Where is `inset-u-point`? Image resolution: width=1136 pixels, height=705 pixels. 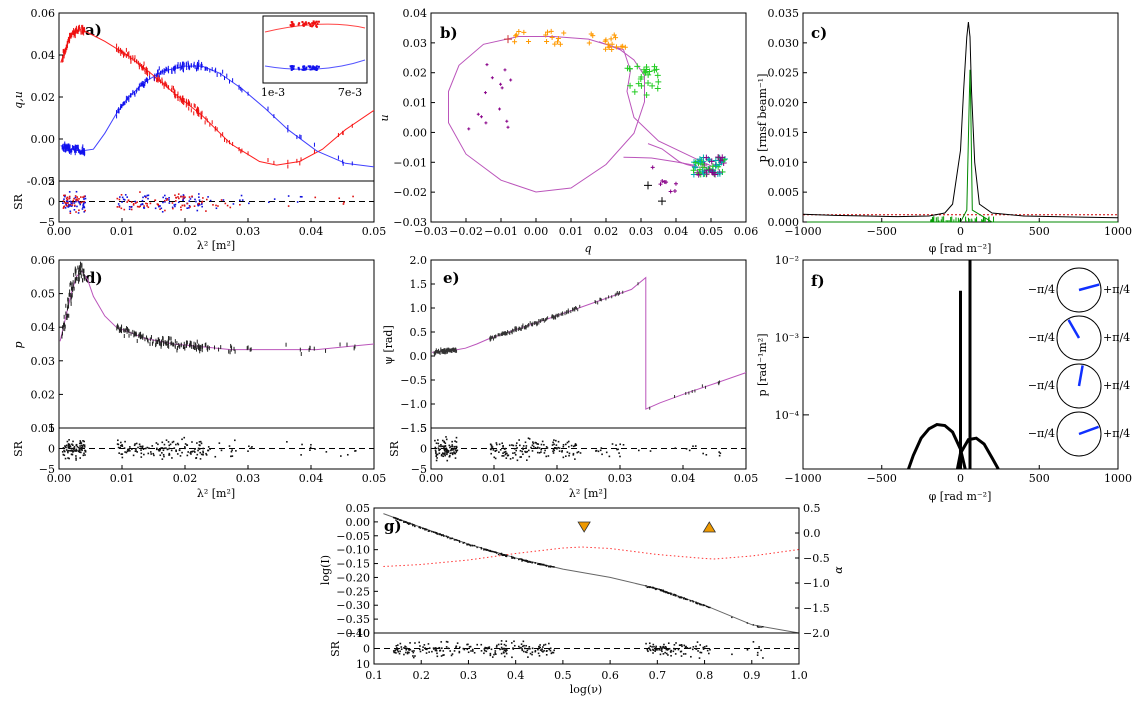
inset-u-point is located at coordinates (299, 69).